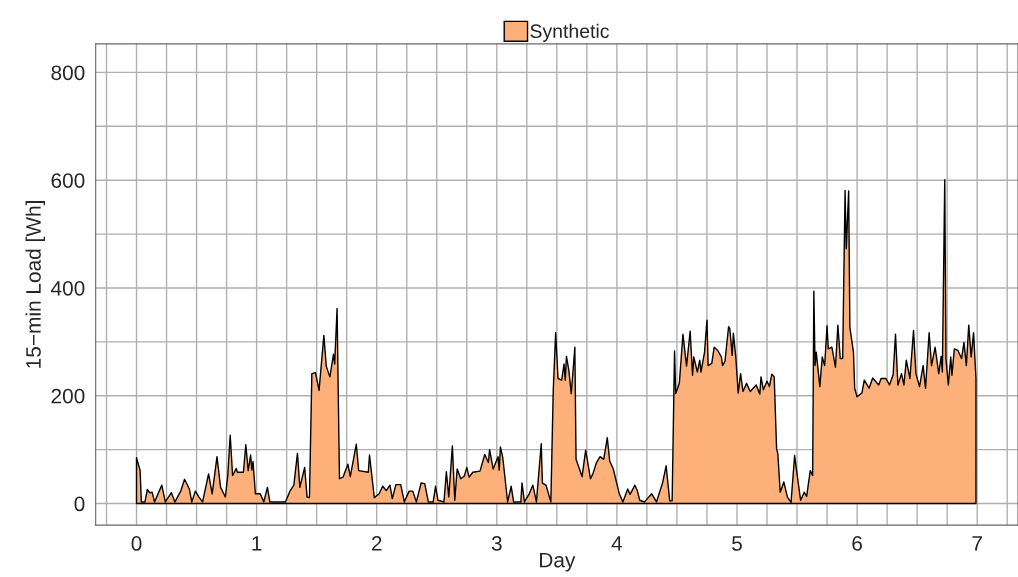 This screenshot has width=1018, height=577. Describe the element at coordinates (558, 562) in the screenshot. I see `x-axis-title: Day` at that location.